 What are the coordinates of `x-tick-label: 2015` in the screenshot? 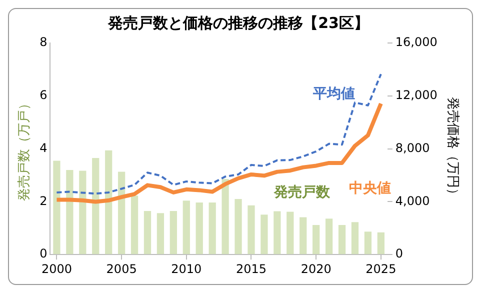 It's located at (251, 269).